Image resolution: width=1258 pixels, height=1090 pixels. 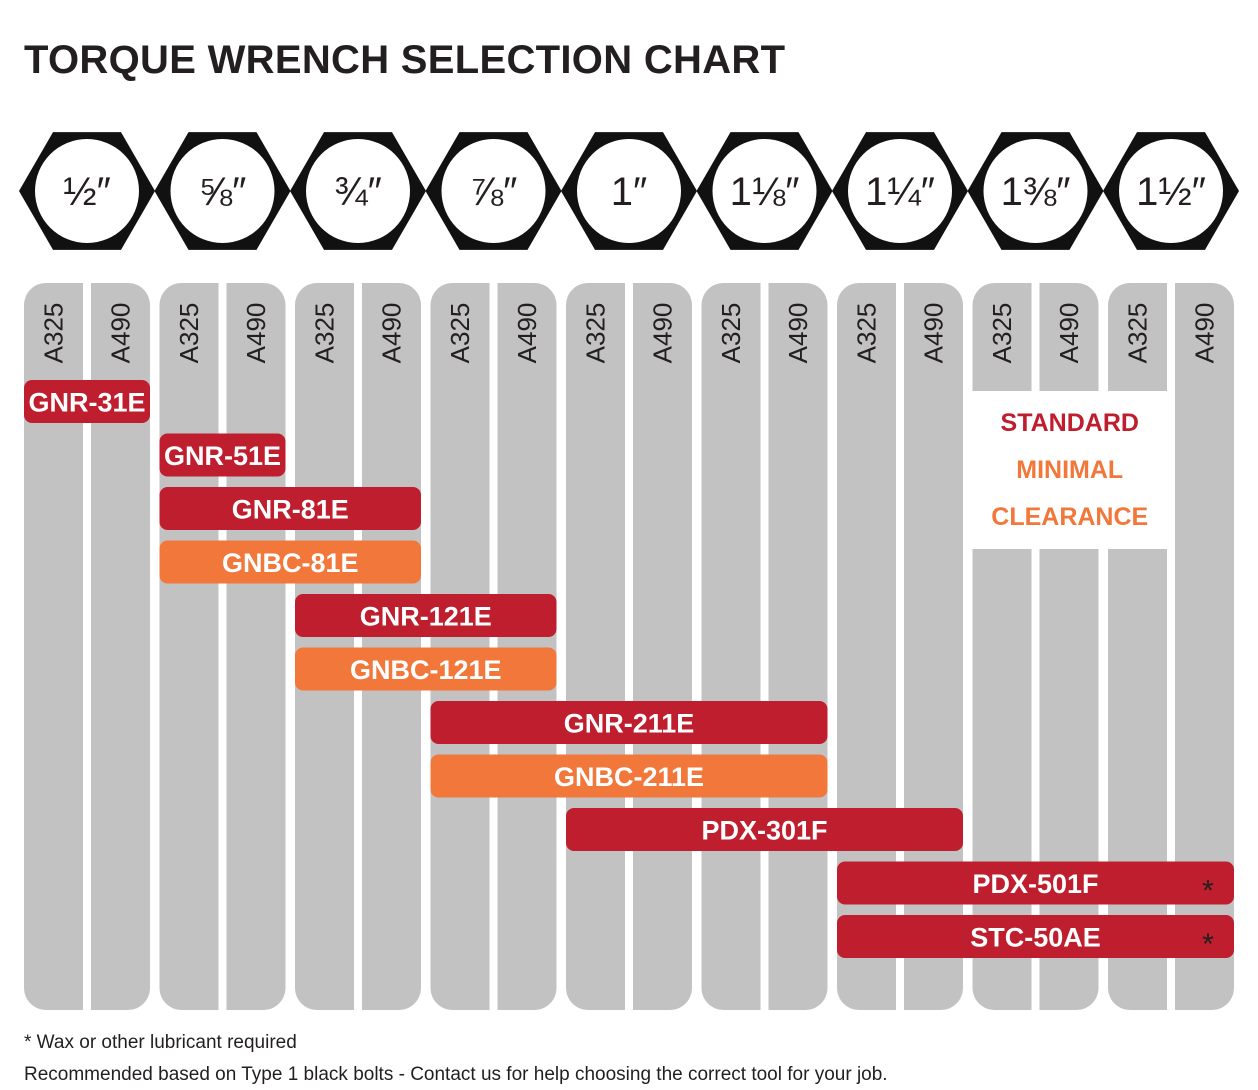 I want to click on tool-bar-gnr-81e, so click(x=290, y=508).